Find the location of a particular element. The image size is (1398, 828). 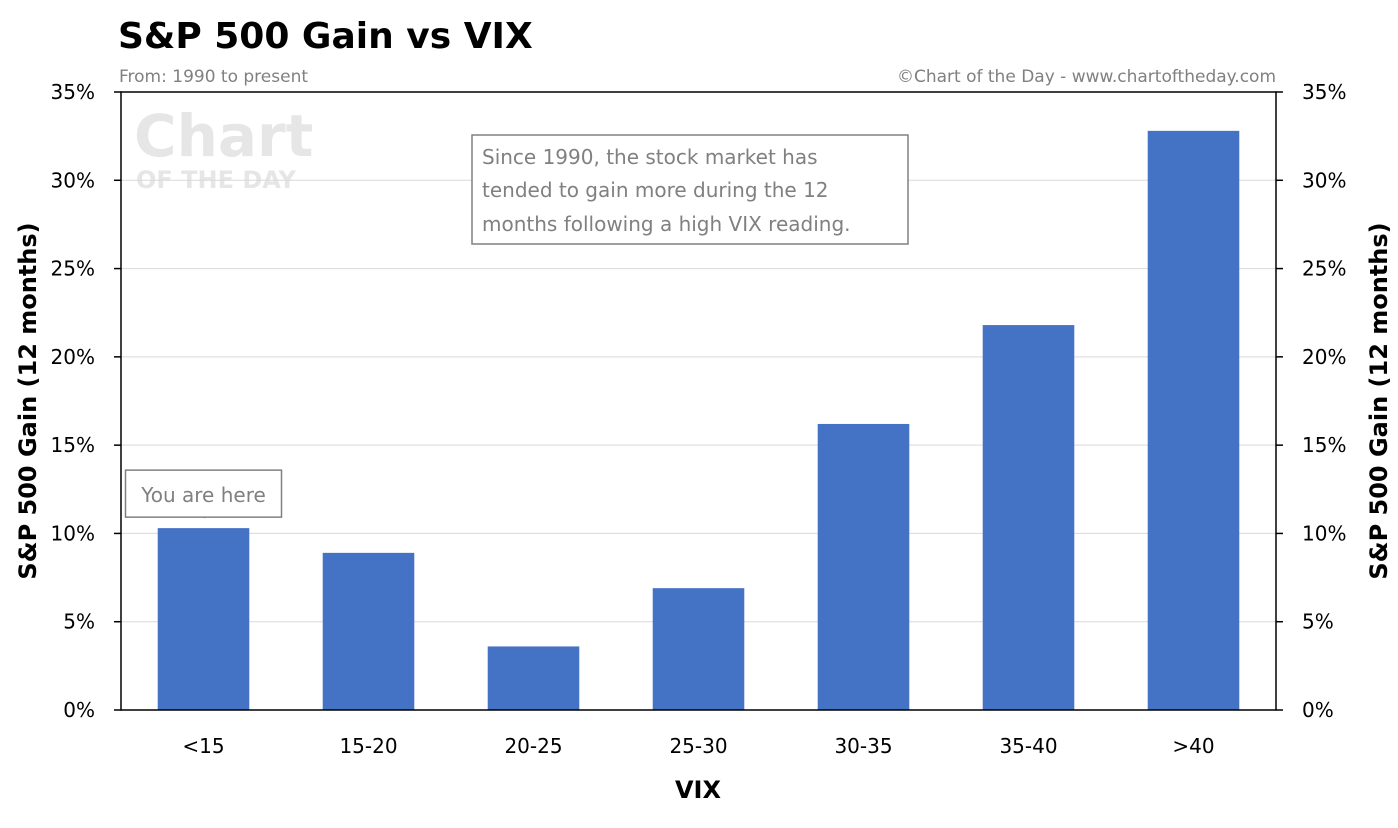

left-y-axis: 0% 5% 10% 15% 20% 25% 30% 35% is located at coordinates (86, 401).